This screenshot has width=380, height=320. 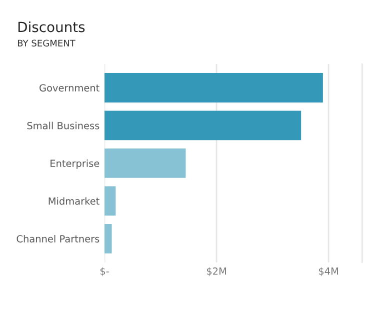 I want to click on chart-subtitle: BY SEGMENT, so click(x=47, y=43).